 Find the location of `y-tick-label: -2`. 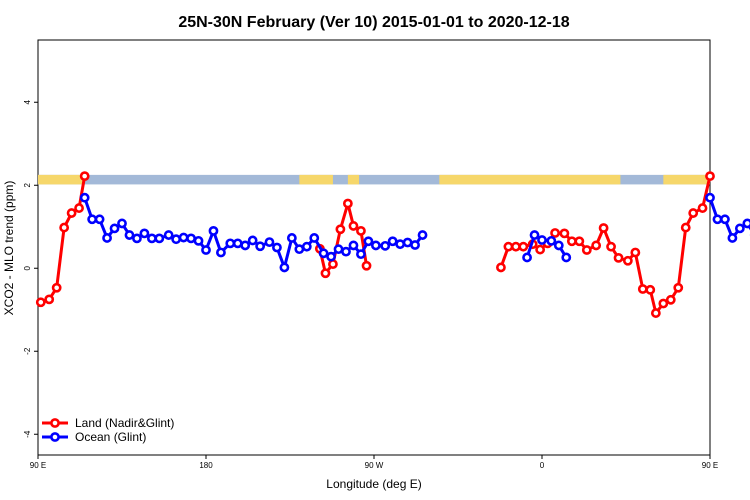

y-tick-label: -2 is located at coordinates (27, 351).